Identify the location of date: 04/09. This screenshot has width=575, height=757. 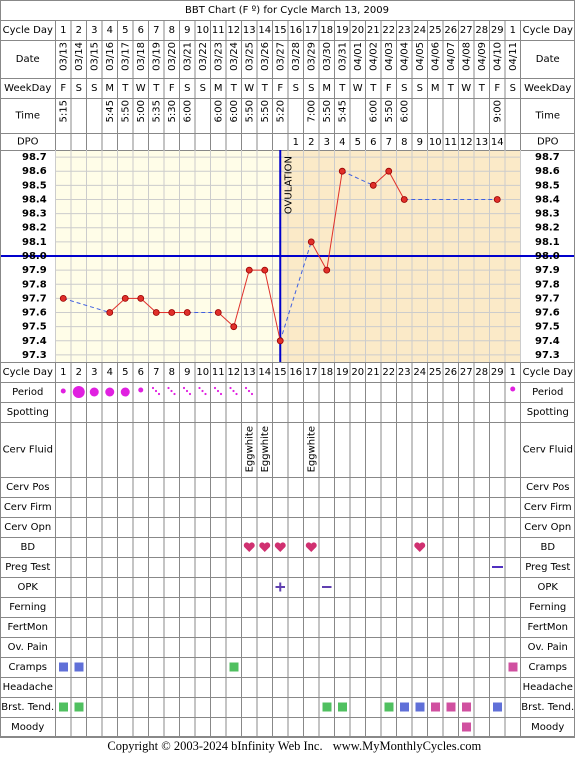
(482, 56).